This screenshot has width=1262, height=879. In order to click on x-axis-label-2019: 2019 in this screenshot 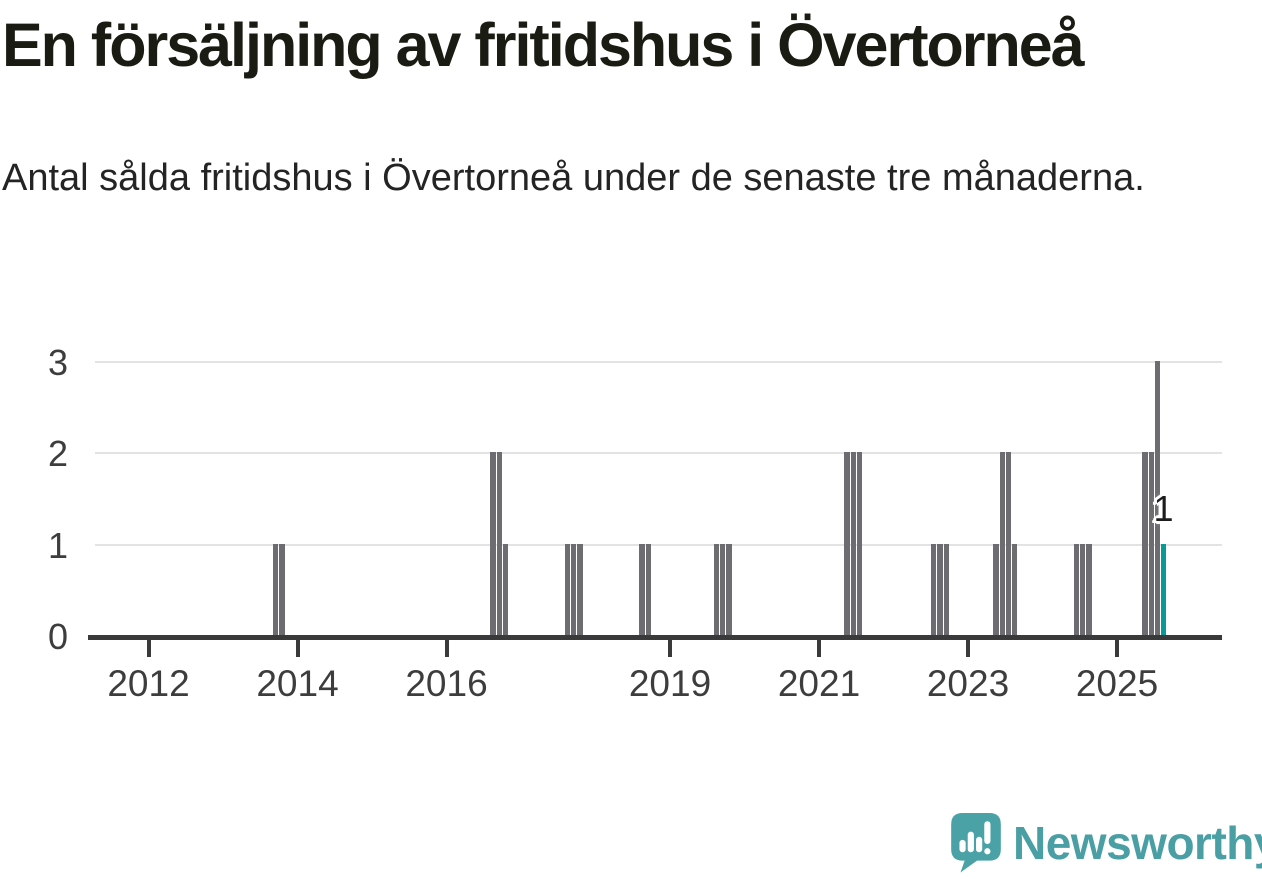, I will do `click(670, 683)`.